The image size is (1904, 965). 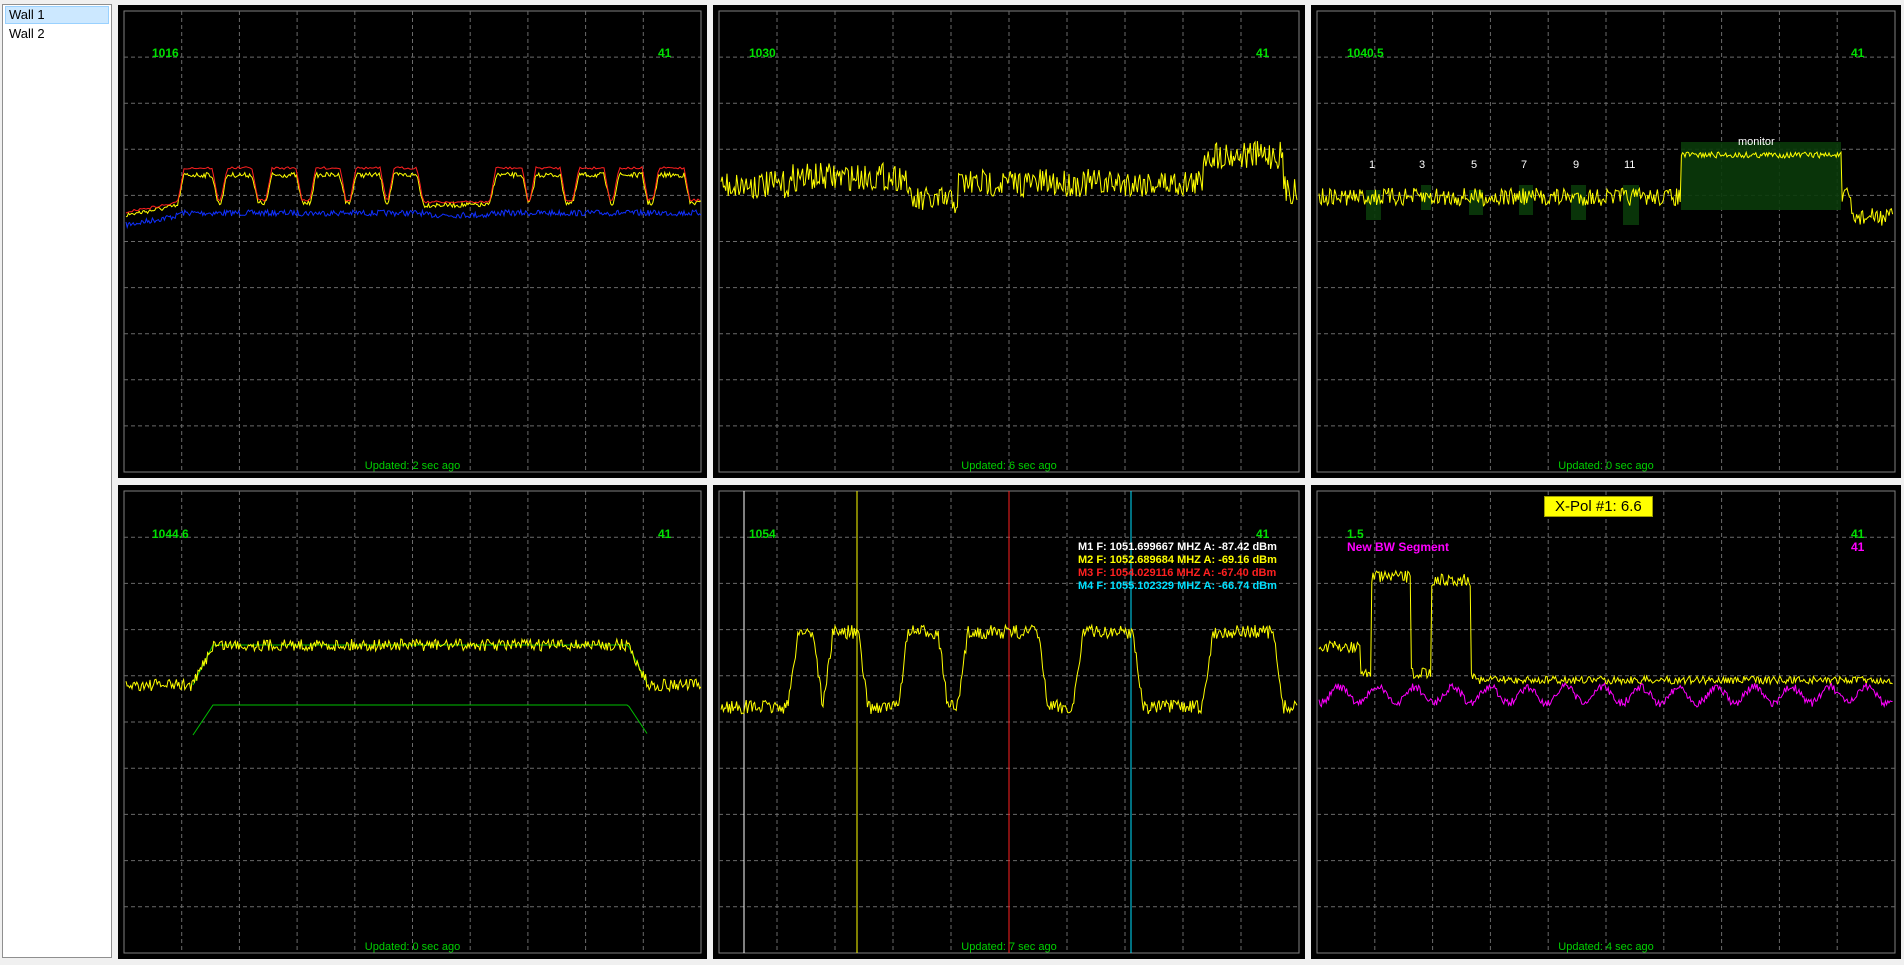 I want to click on magenta-trace, so click(x=1605, y=694).